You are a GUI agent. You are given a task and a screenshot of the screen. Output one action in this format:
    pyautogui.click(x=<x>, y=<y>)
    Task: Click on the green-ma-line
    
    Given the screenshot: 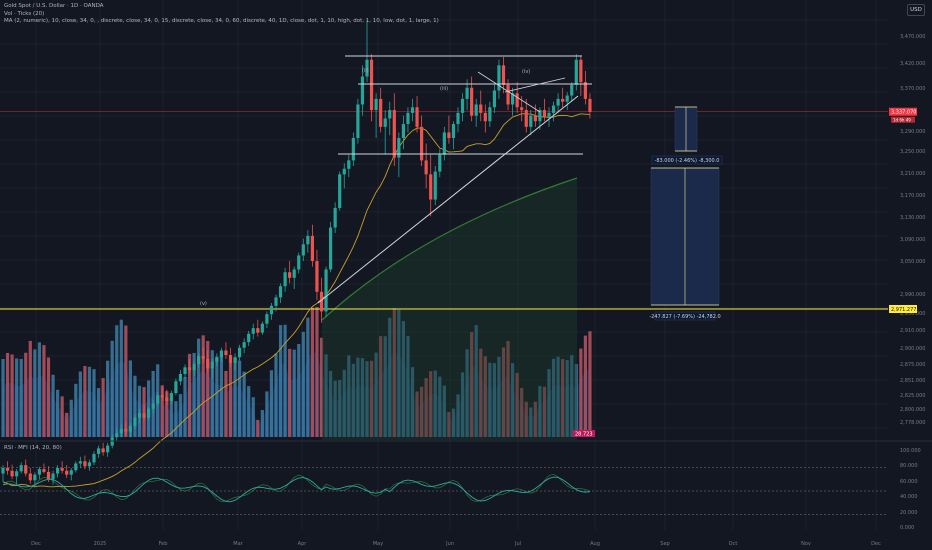 What is the action you would take?
    pyautogui.click(x=449, y=249)
    